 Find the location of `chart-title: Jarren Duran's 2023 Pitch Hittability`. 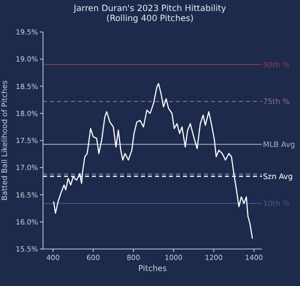

chart-title: Jarren Duran's 2023 Pitch Hittability is located at coordinates (149, 9).